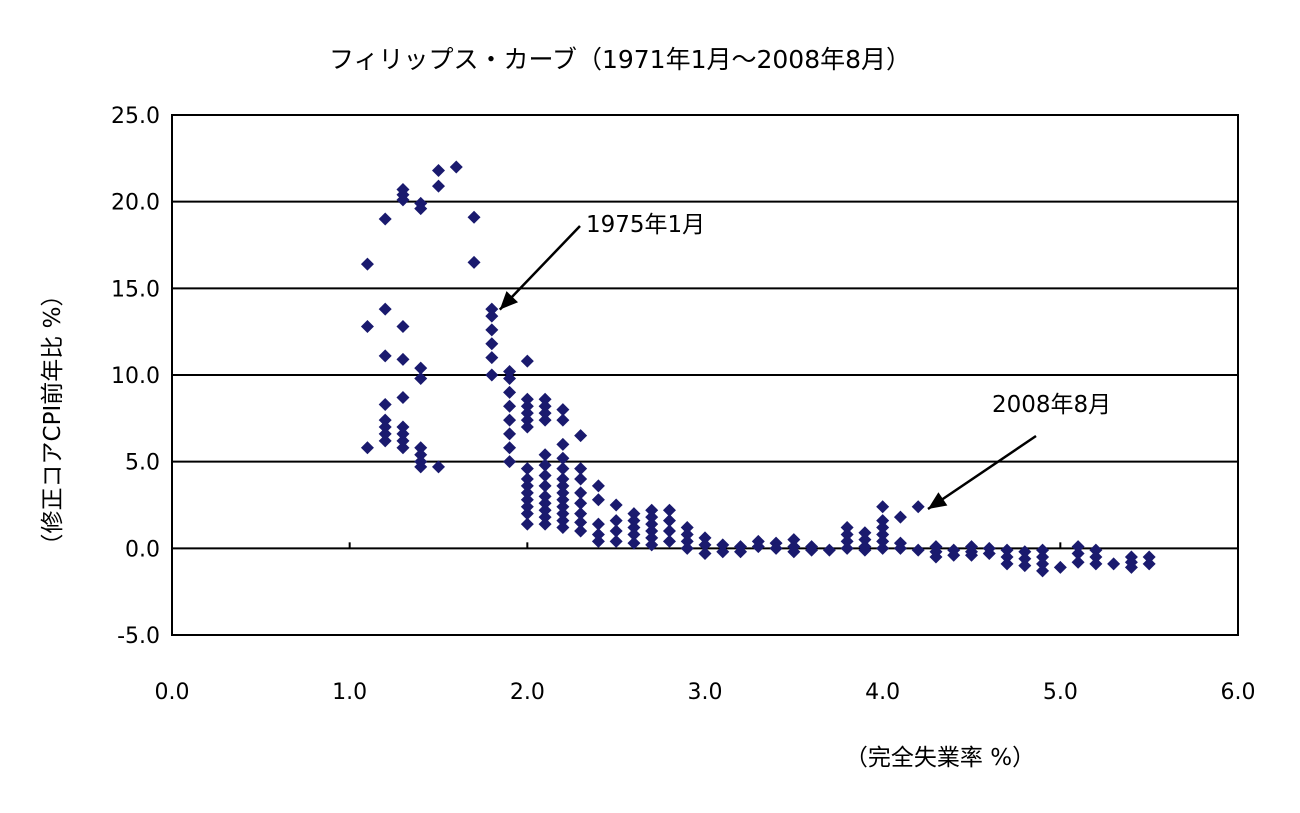  What do you see at coordinates (705, 692) in the screenshot?
I see `x-tick-label: 3.0` at bounding box center [705, 692].